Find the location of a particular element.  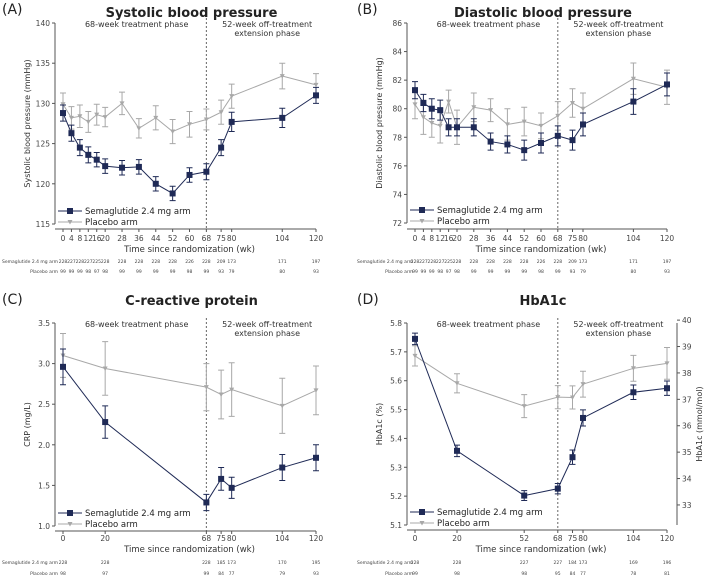

risk-count-semaglutide: 197 is located at coordinates (316, 262).